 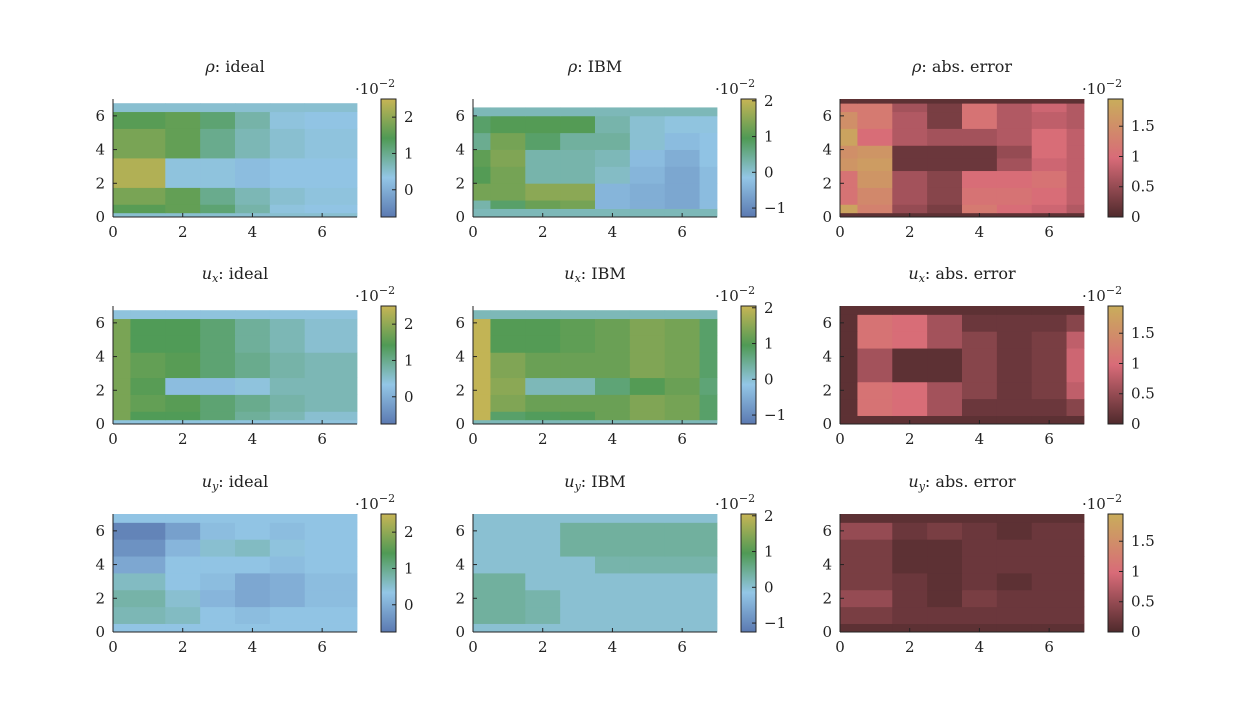 What do you see at coordinates (1143, 126) in the screenshot?
I see `colorbar-tick-label: 1.5` at bounding box center [1143, 126].